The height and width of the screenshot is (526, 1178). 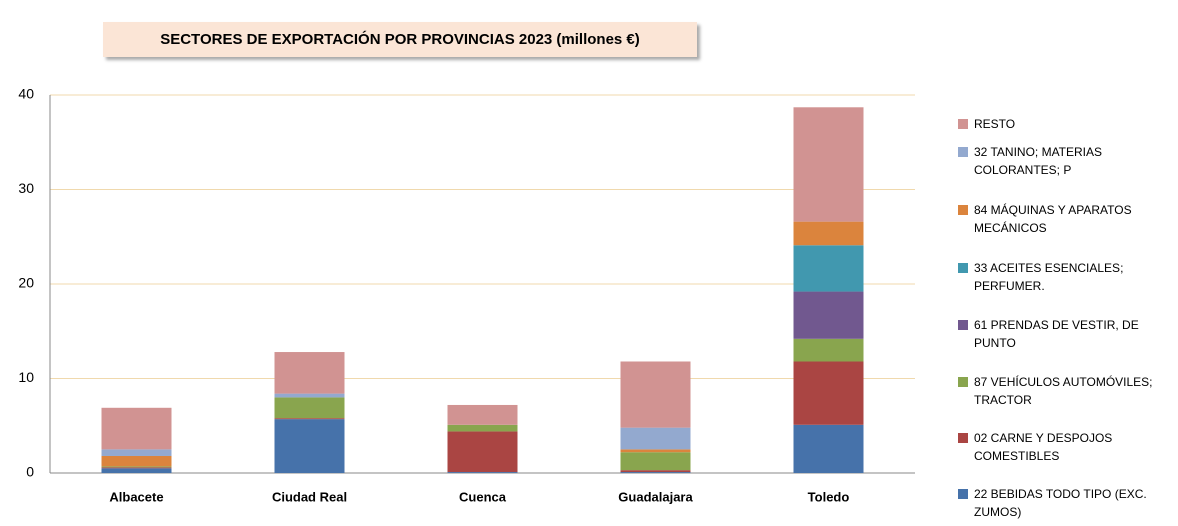 I want to click on y-tick-label: 30, so click(x=26, y=188).